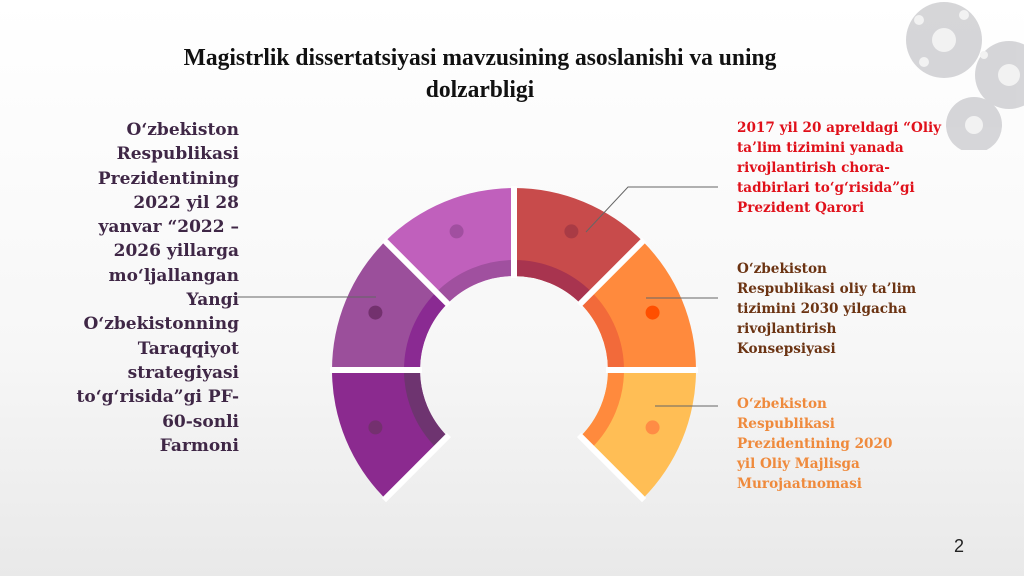 This screenshot has width=1024, height=576. What do you see at coordinates (173, 275) in the screenshot?
I see `left-text-line: mo‘ljallangan` at bounding box center [173, 275].